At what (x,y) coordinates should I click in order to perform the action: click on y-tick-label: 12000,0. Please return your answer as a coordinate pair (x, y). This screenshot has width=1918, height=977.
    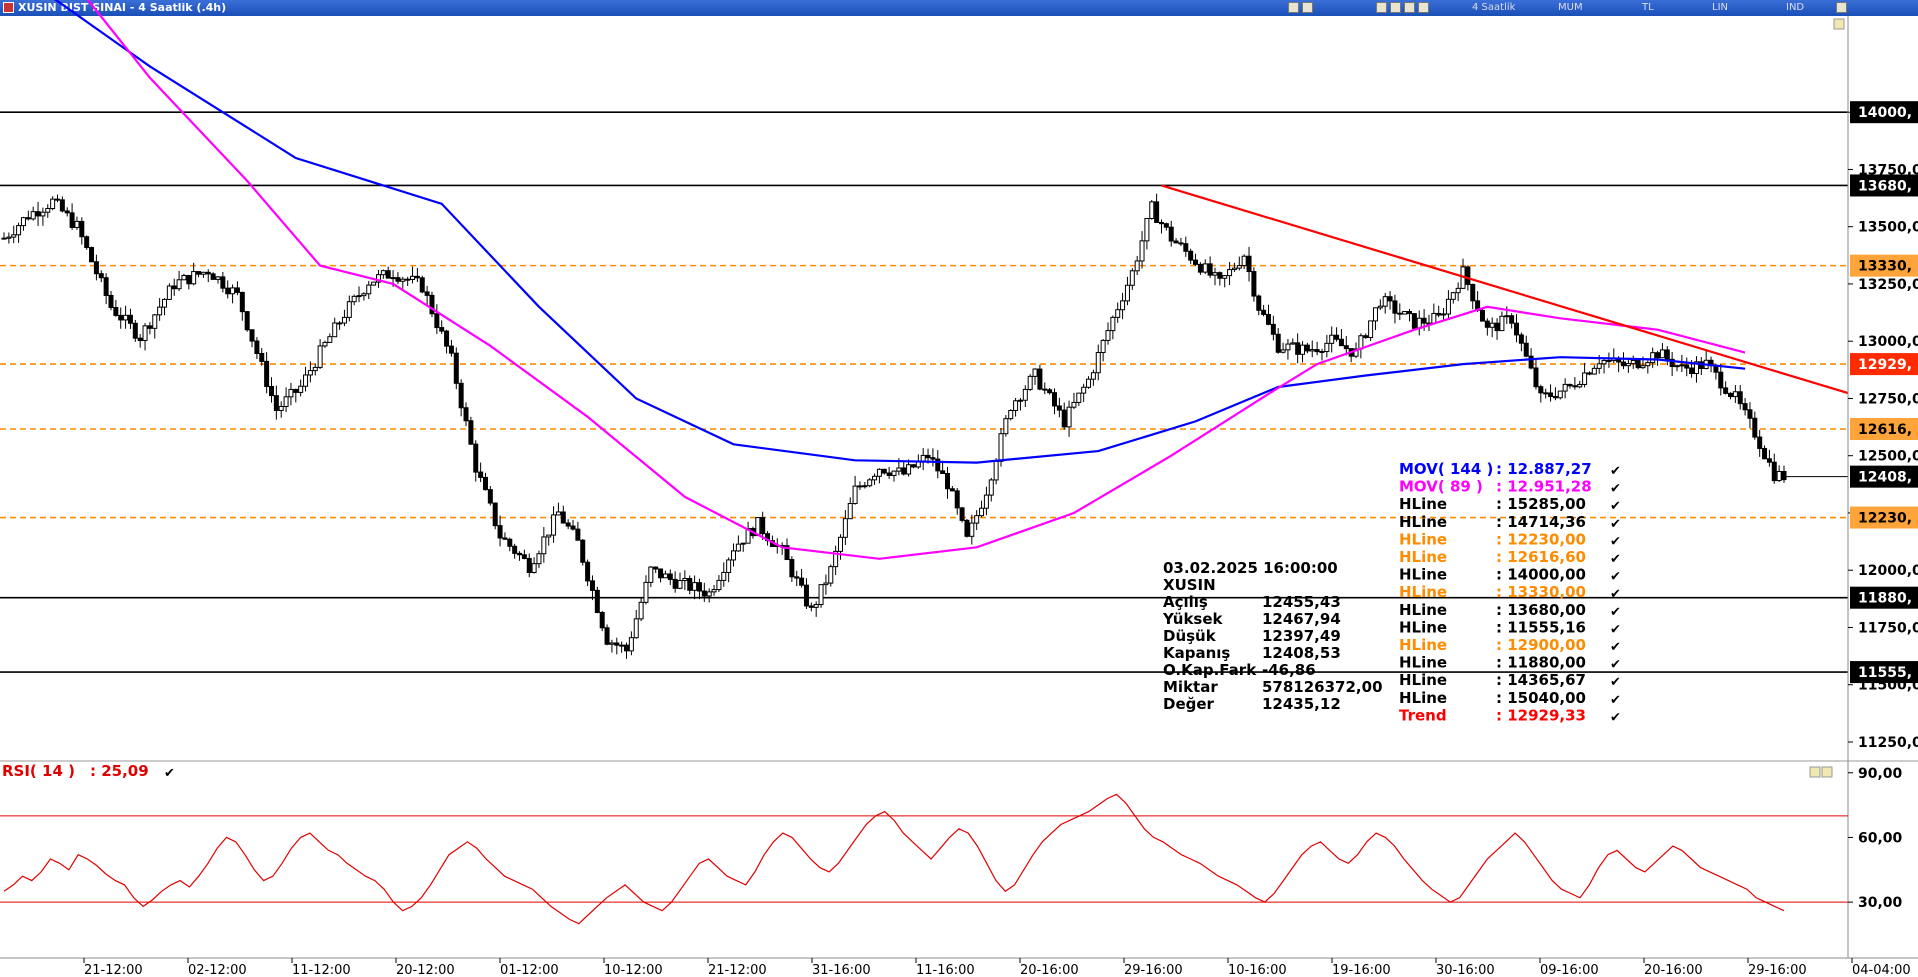
    Looking at the image, I should click on (1888, 571).